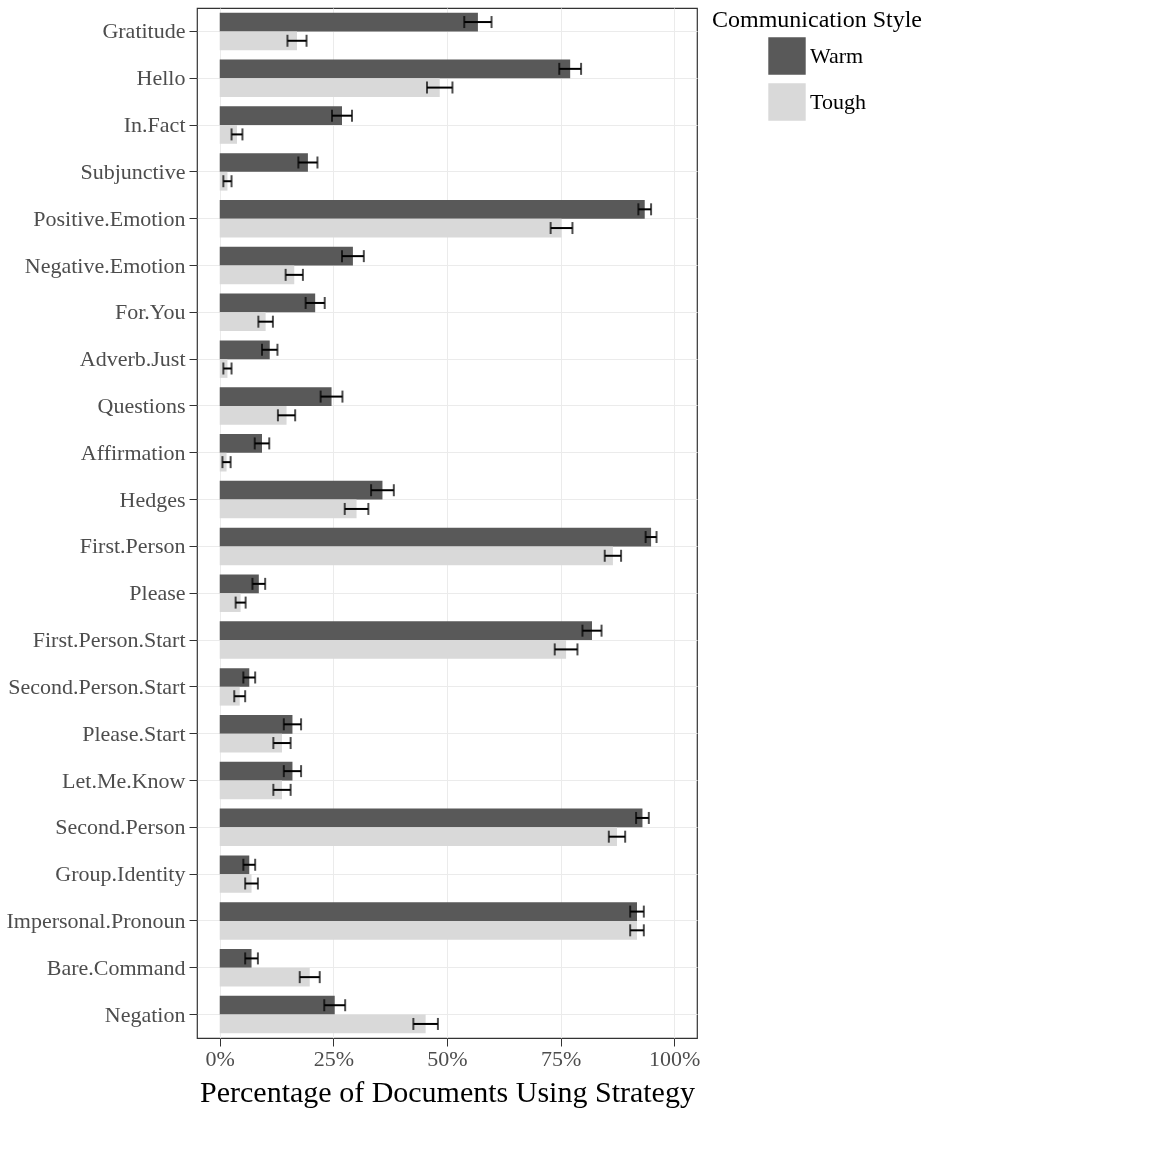 This screenshot has width=1163, height=1163. What do you see at coordinates (105, 265) in the screenshot?
I see `y-tick-label: Negative.Emotion` at bounding box center [105, 265].